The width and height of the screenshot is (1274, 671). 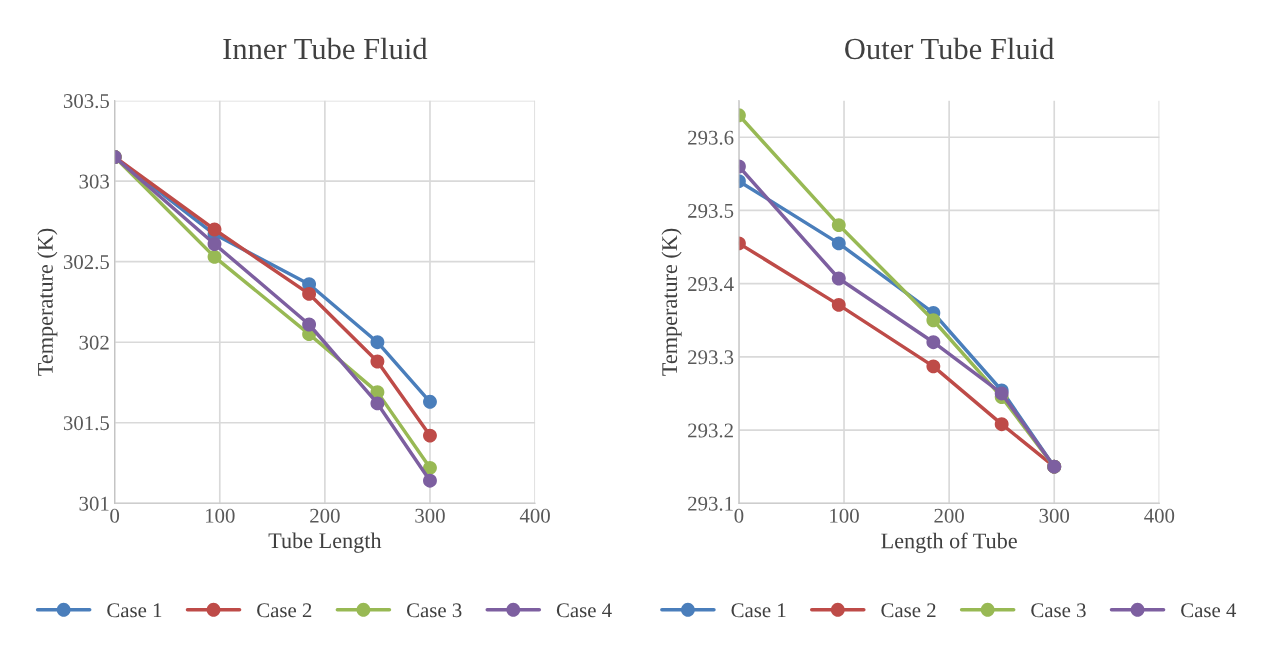 I want to click on y-tick-label: 303.5, so click(x=86, y=101).